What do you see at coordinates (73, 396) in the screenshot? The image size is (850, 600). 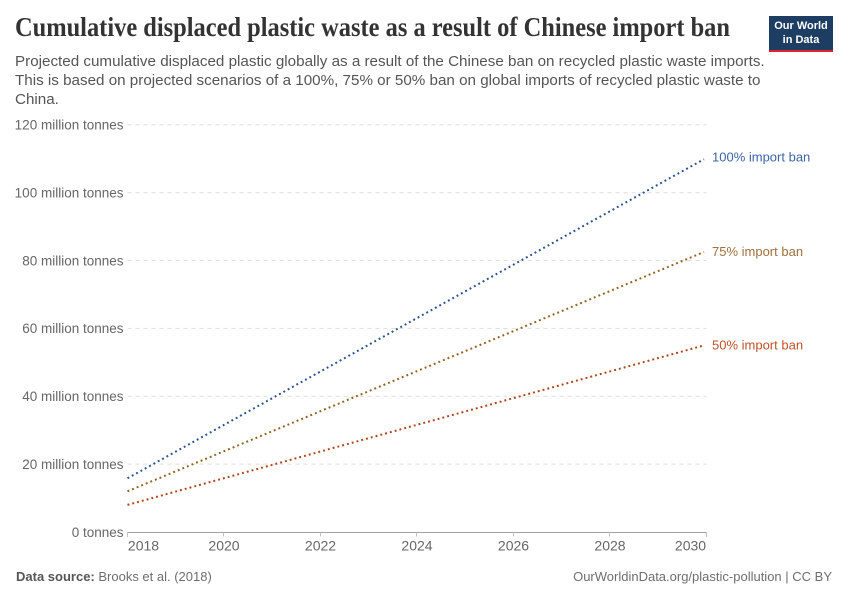 I see `svg-text: 40 million tonnes` at bounding box center [73, 396].